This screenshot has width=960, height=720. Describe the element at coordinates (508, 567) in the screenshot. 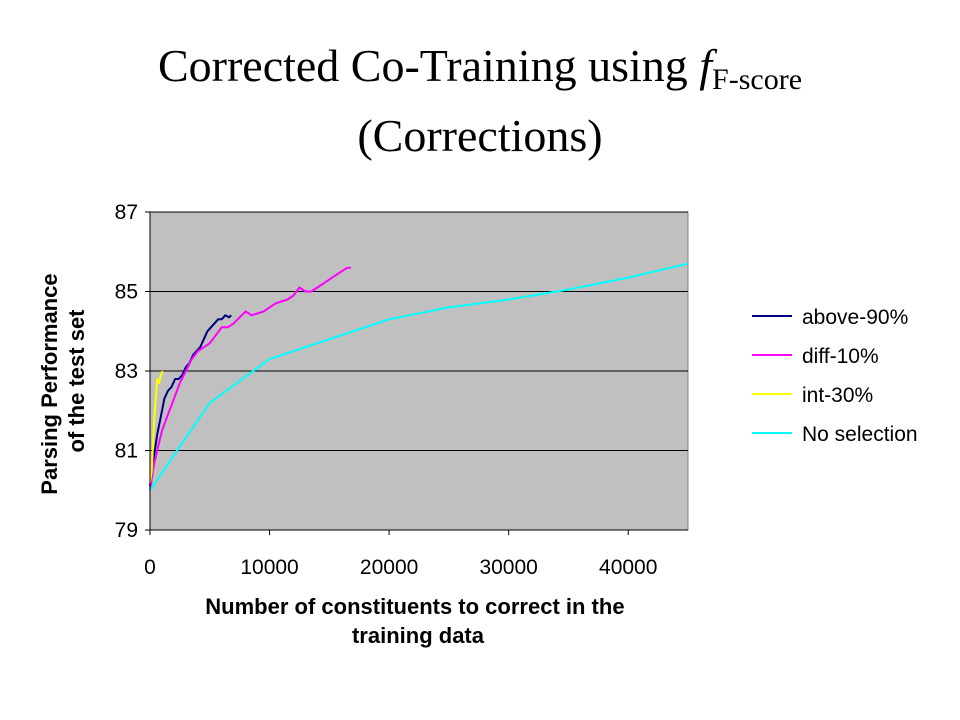

I see `x-tick-label: 30000` at that location.